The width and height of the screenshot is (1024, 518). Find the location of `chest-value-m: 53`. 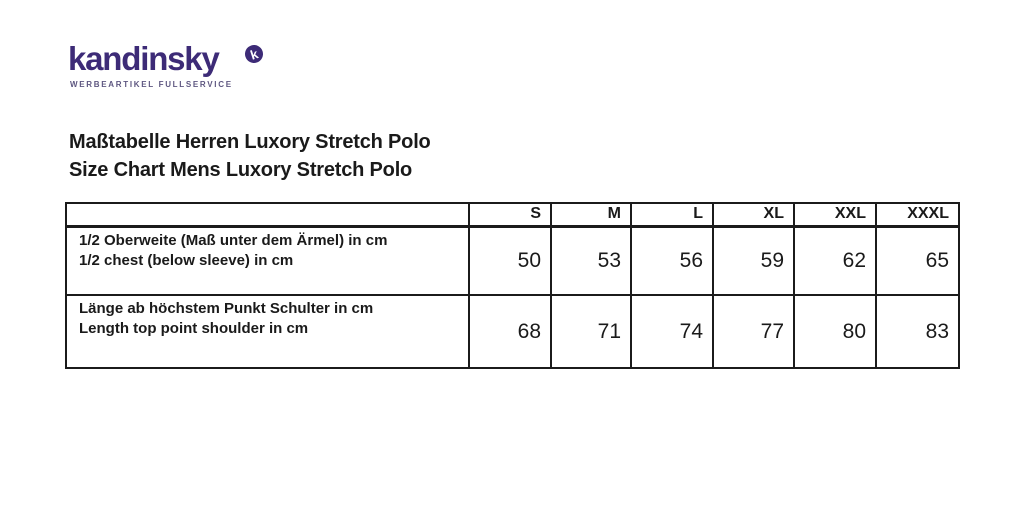

chest-value-m: 53 is located at coordinates (591, 260).